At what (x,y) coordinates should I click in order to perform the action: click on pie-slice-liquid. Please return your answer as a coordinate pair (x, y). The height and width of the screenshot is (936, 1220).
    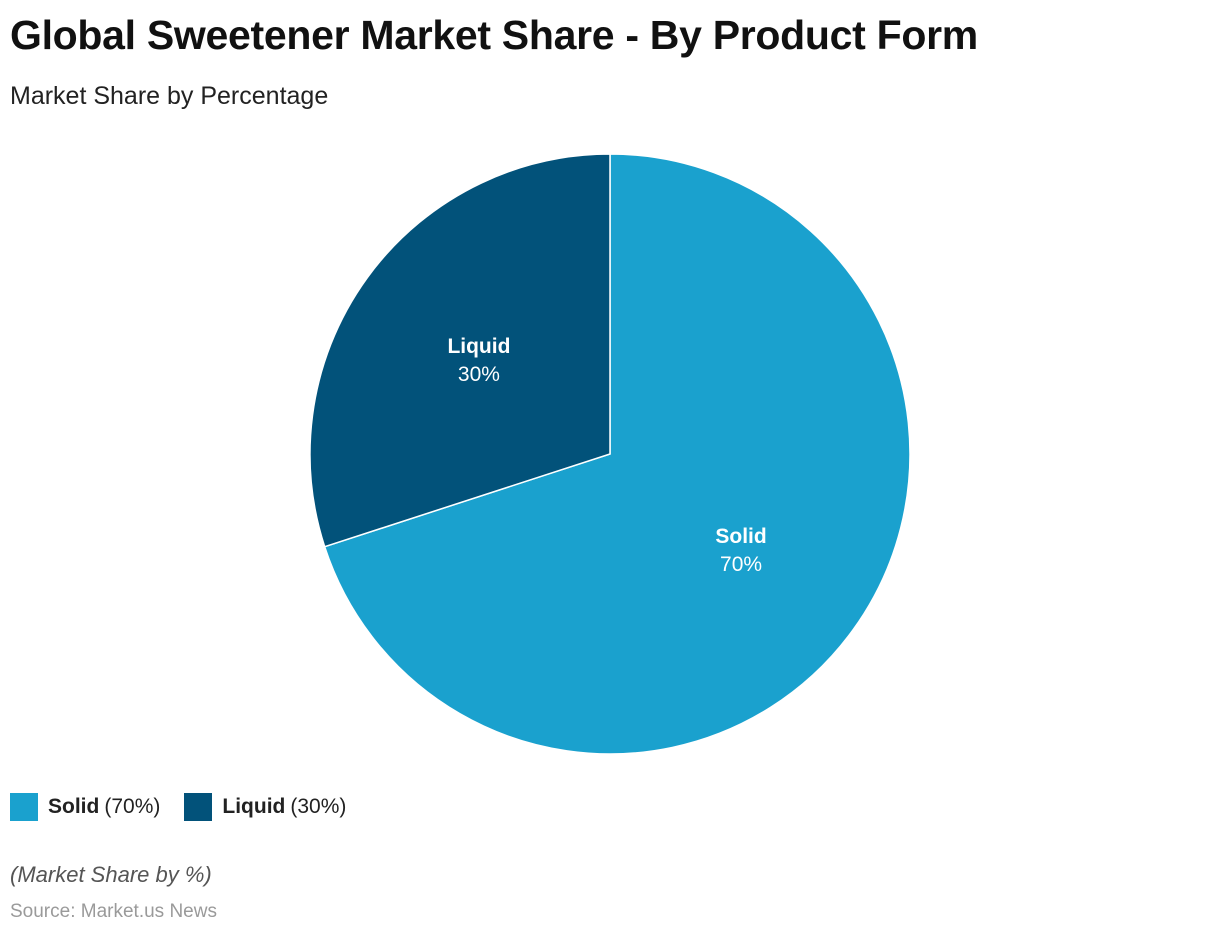
    Looking at the image, I should click on (460, 350).